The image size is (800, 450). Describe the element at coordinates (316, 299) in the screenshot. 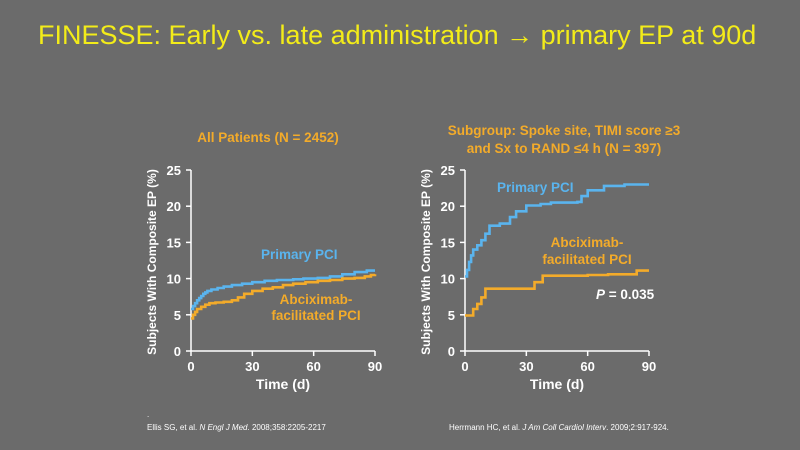

I see `left-label-abciximab-line1: Abciximab-` at that location.